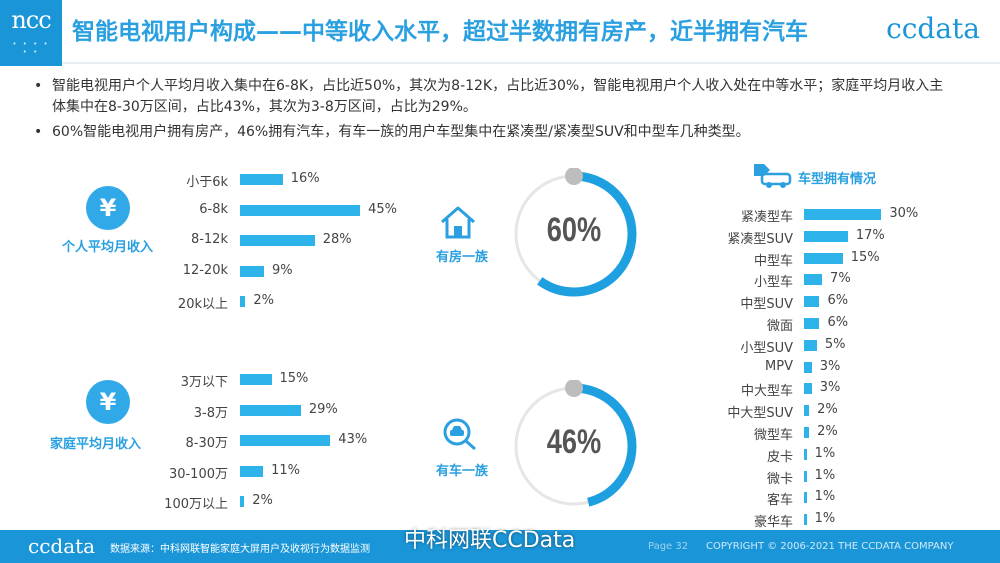 Image resolution: width=1000 pixels, height=563 pixels. I want to click on category-label: 6-8k, so click(213, 209).